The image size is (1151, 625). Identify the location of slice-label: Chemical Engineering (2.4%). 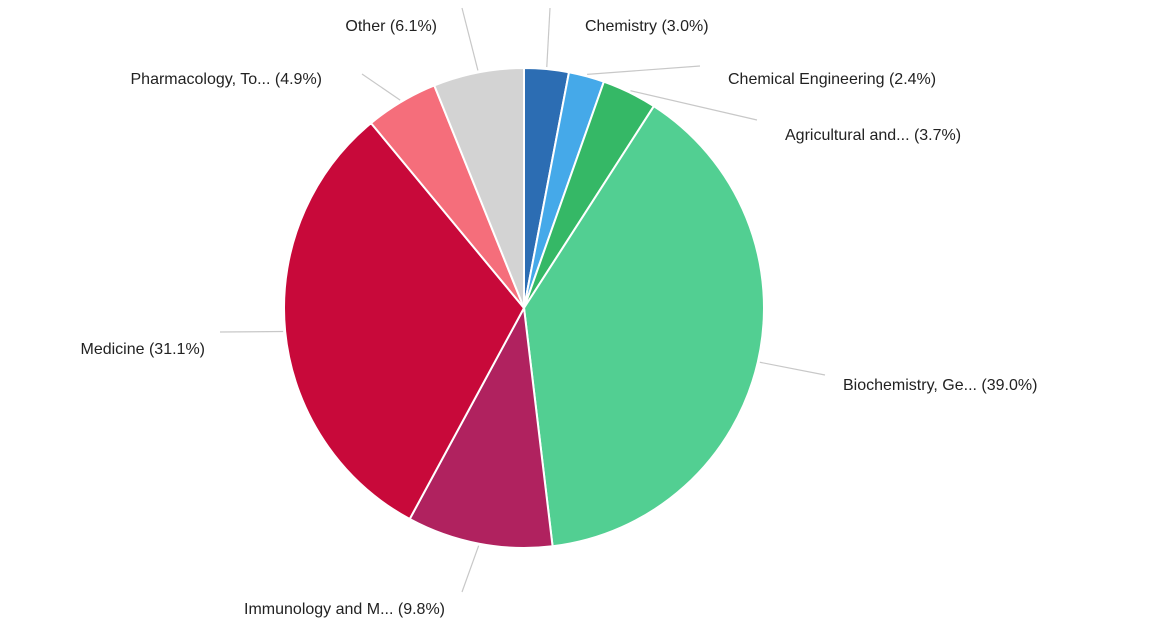
(832, 79).